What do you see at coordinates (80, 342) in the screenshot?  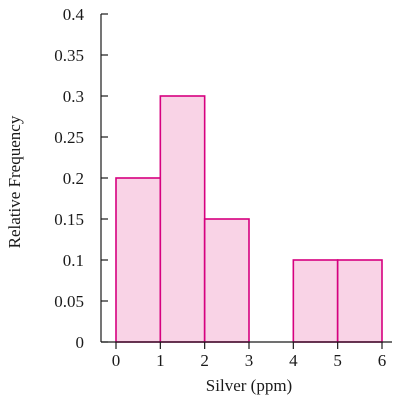 I see `y-tick-label: 0` at bounding box center [80, 342].